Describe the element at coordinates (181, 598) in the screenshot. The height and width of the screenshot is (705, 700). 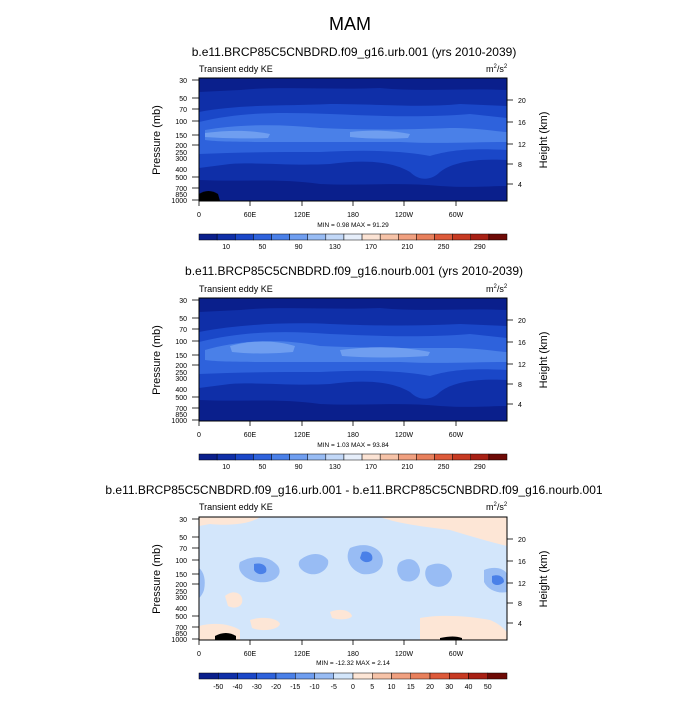
I see `y-tick-label: 300` at that location.